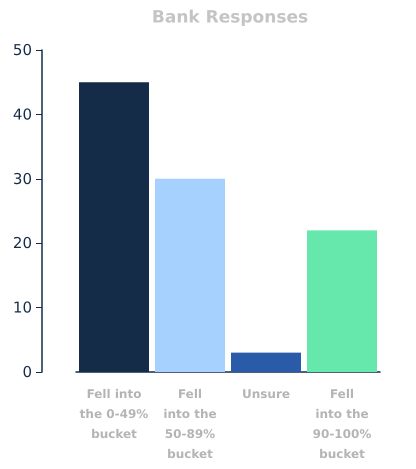 The width and height of the screenshot is (416, 469). Describe the element at coordinates (230, 18) in the screenshot. I see `chart-title: Bank Responses` at that location.